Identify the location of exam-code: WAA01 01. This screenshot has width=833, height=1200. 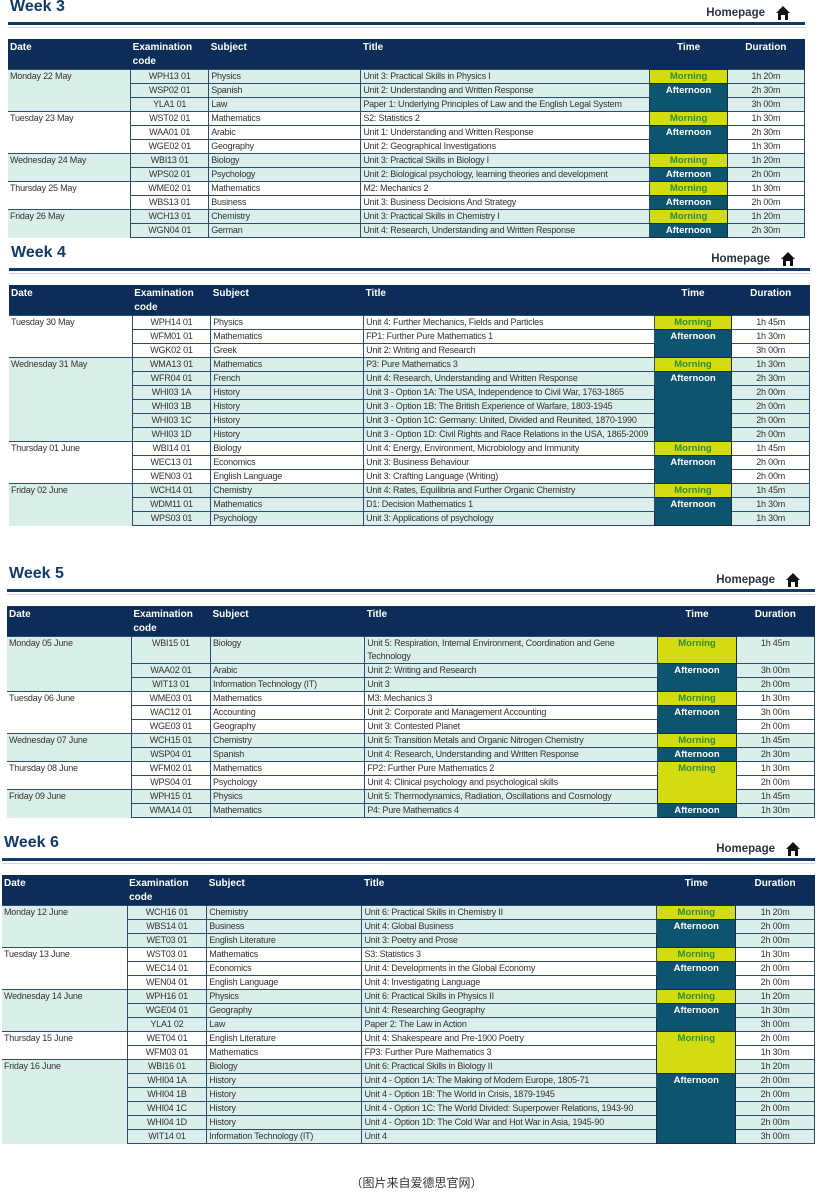
(170, 132).